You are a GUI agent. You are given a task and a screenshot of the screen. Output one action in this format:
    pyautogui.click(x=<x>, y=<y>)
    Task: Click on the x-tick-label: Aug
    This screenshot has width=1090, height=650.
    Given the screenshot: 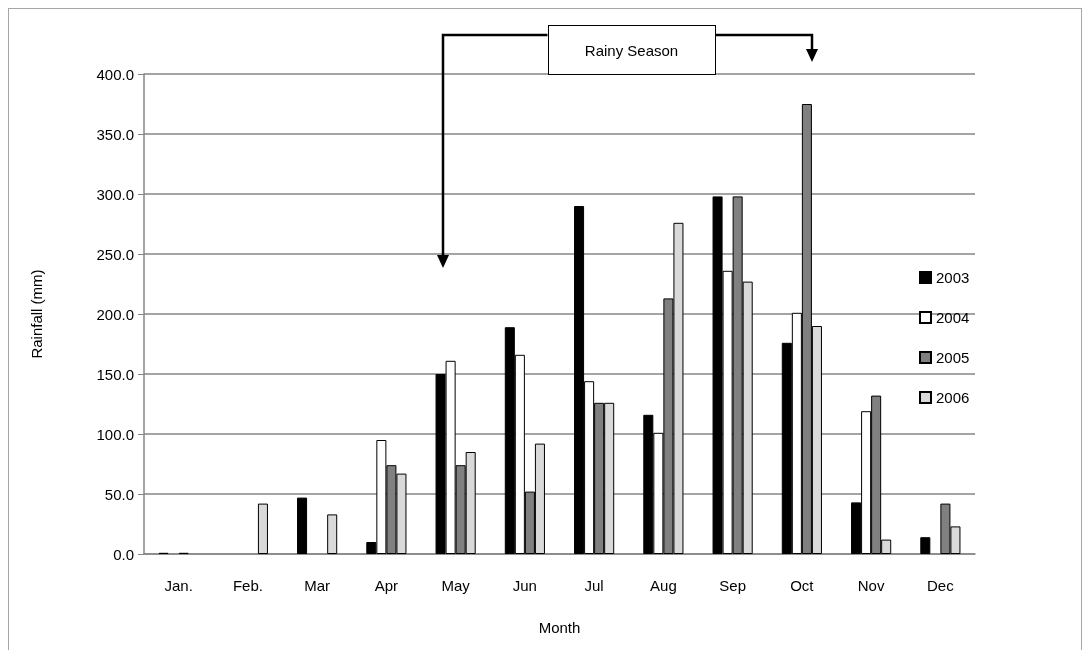 What is the action you would take?
    pyautogui.click(x=663, y=585)
    